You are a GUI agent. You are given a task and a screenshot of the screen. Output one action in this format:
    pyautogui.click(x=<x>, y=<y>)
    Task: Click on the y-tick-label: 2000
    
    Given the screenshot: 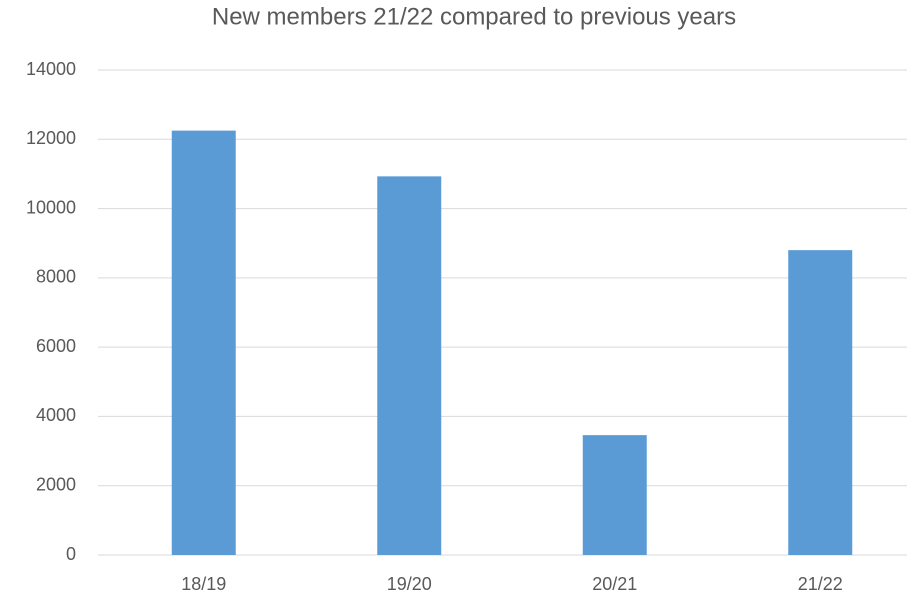 What is the action you would take?
    pyautogui.click(x=56, y=484)
    